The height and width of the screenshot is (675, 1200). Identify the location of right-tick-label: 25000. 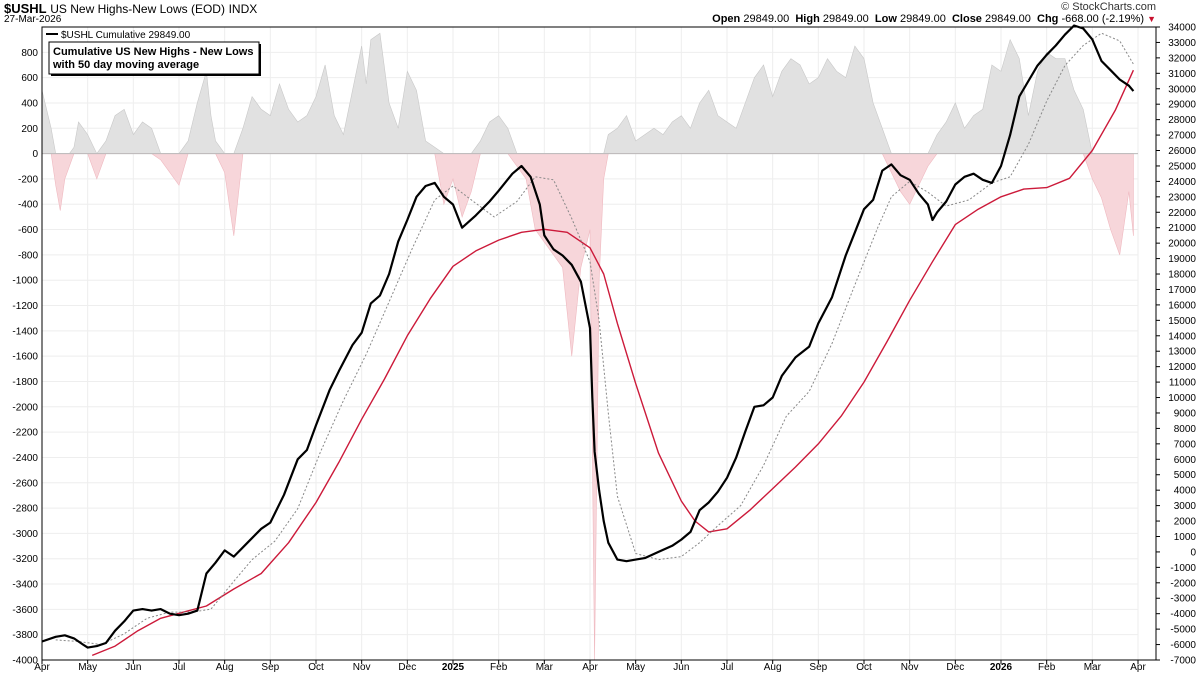
(1182, 166).